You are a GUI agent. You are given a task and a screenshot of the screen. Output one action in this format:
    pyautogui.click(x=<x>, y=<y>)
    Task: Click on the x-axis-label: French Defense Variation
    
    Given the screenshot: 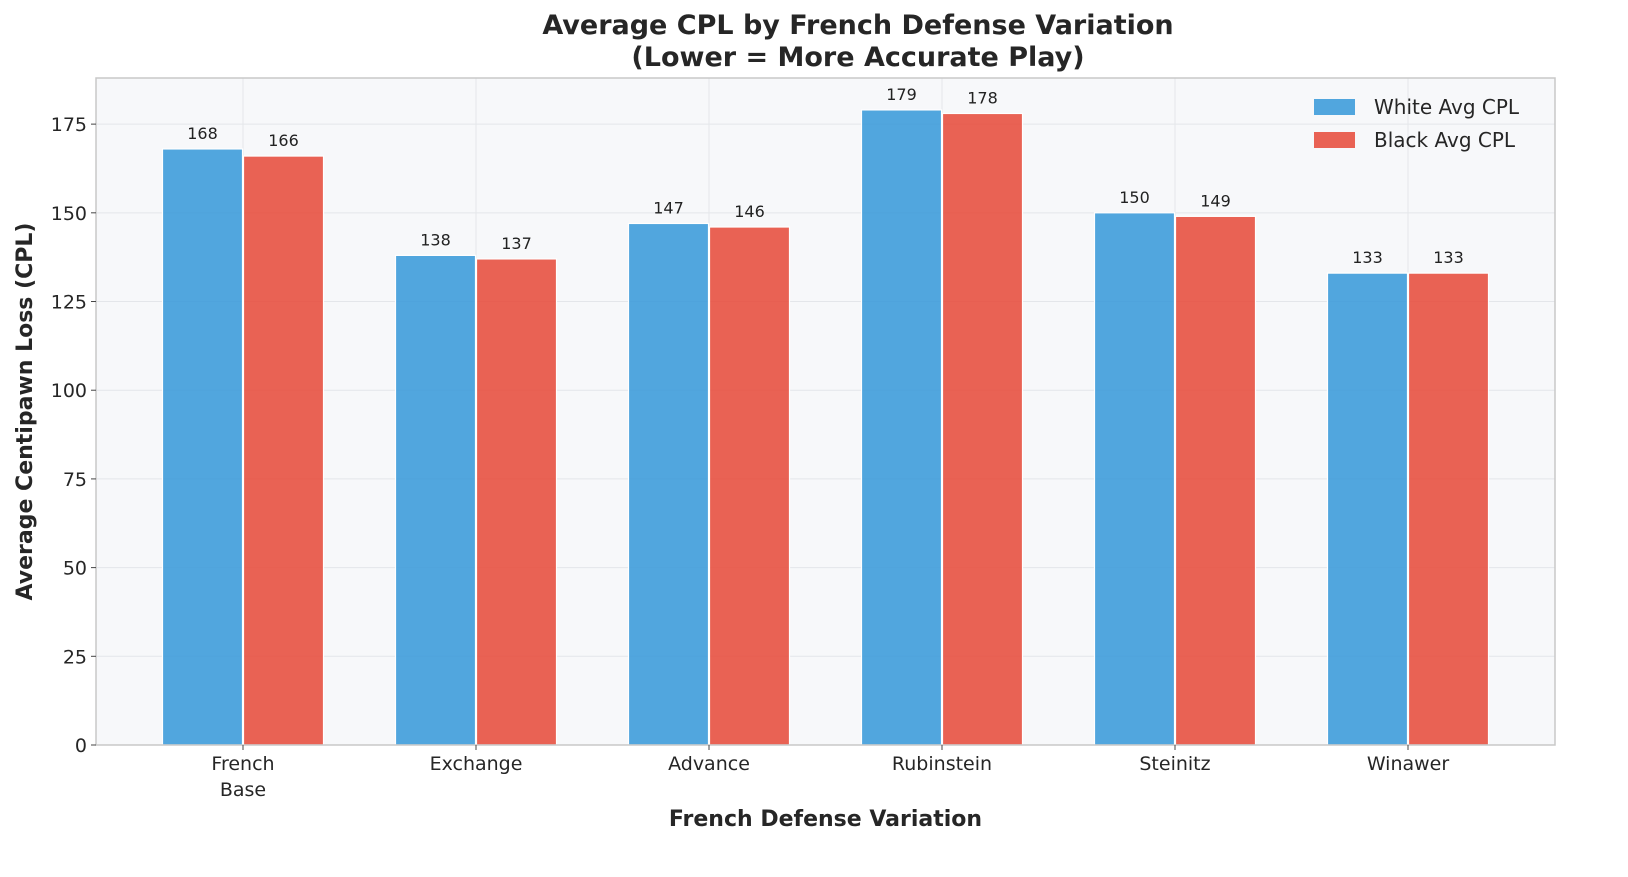 What is the action you would take?
    pyautogui.click(x=825, y=819)
    